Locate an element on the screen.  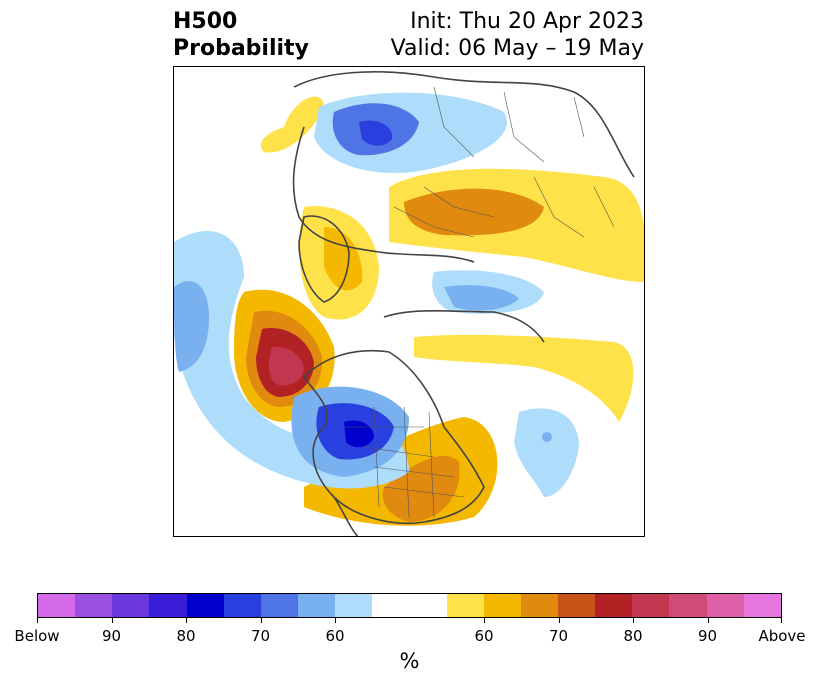
border-lines-na is located at coordinates (404, 462).